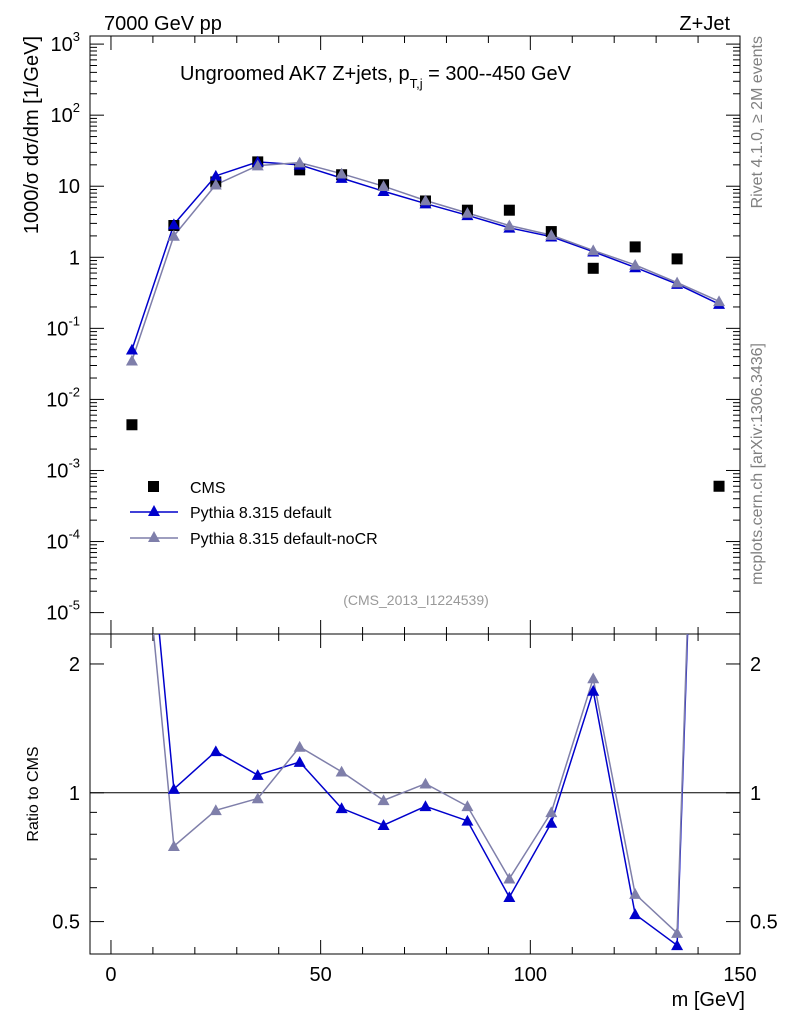 The width and height of the screenshot is (786, 1024). Describe the element at coordinates (764, 923) in the screenshot. I see `ratio-y-tick-label-right: 0.5` at that location.